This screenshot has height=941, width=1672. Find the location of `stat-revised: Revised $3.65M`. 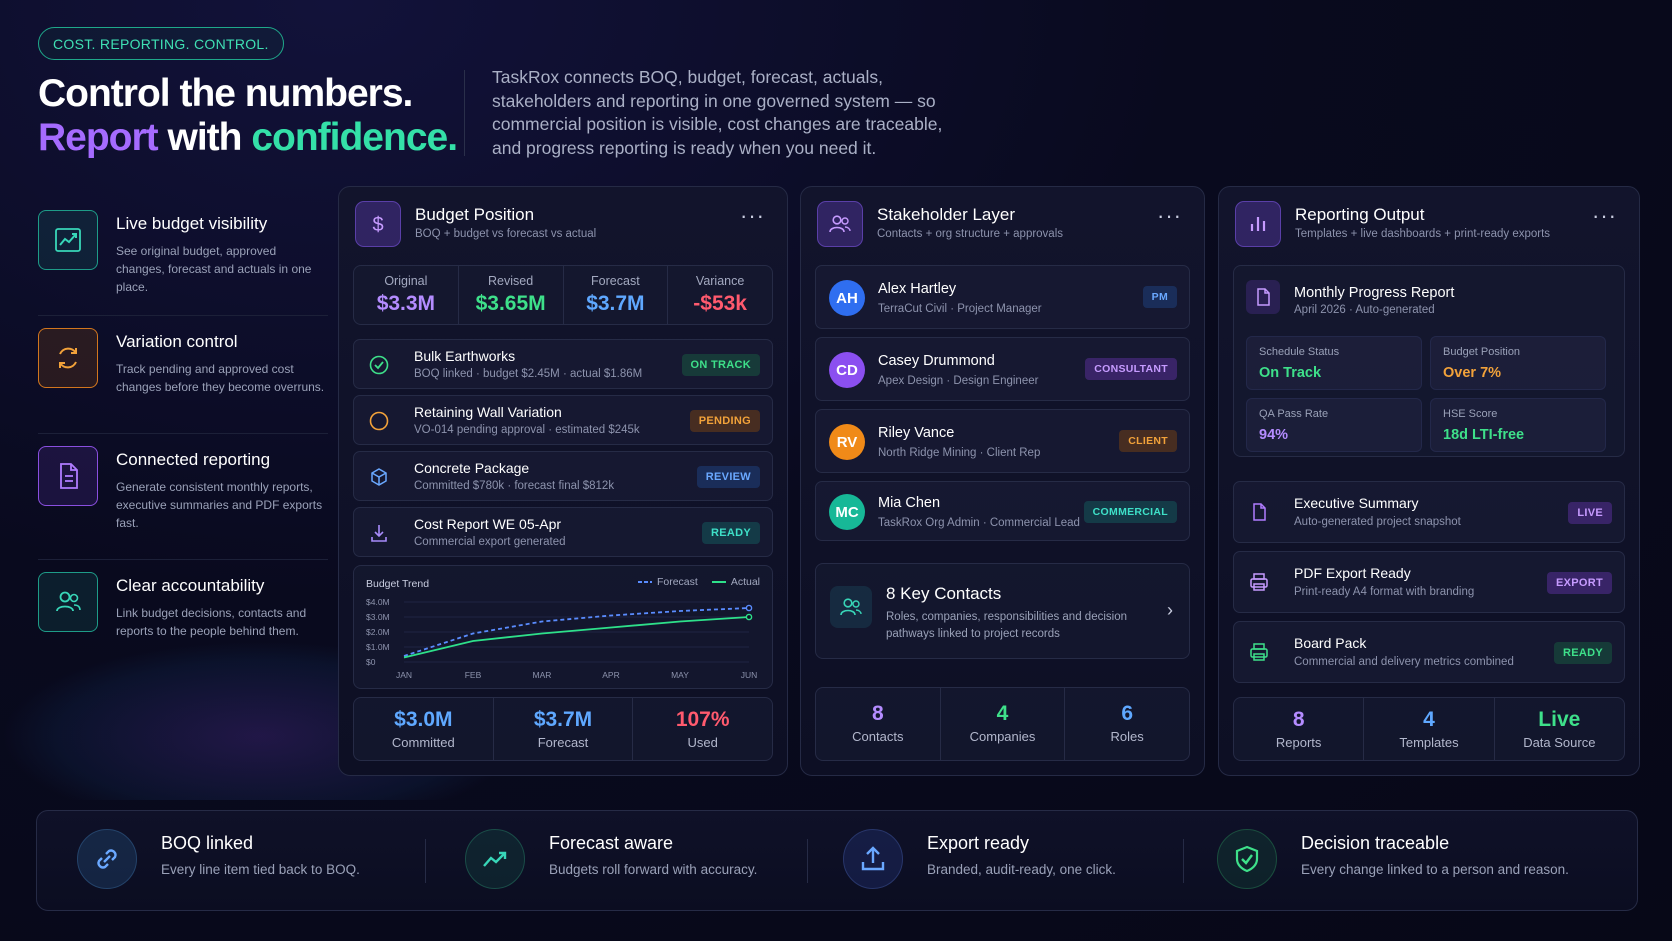

stat-revised: Revised $3.65M is located at coordinates (511, 295).